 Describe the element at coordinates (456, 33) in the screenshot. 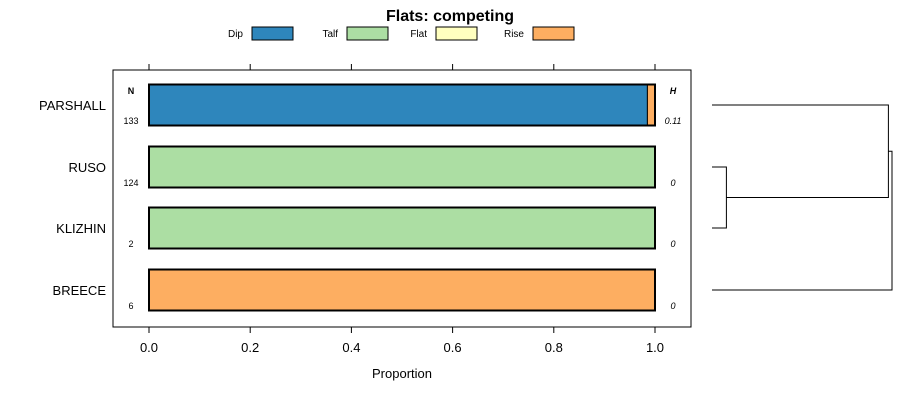

I see `legend-swatch-flat` at that location.